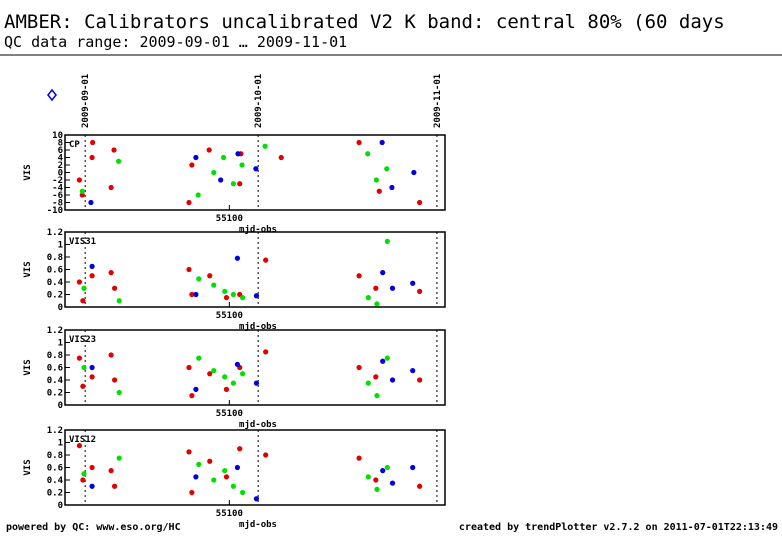 The image size is (782, 542). I want to click on panel-label: CP, so click(74, 145).